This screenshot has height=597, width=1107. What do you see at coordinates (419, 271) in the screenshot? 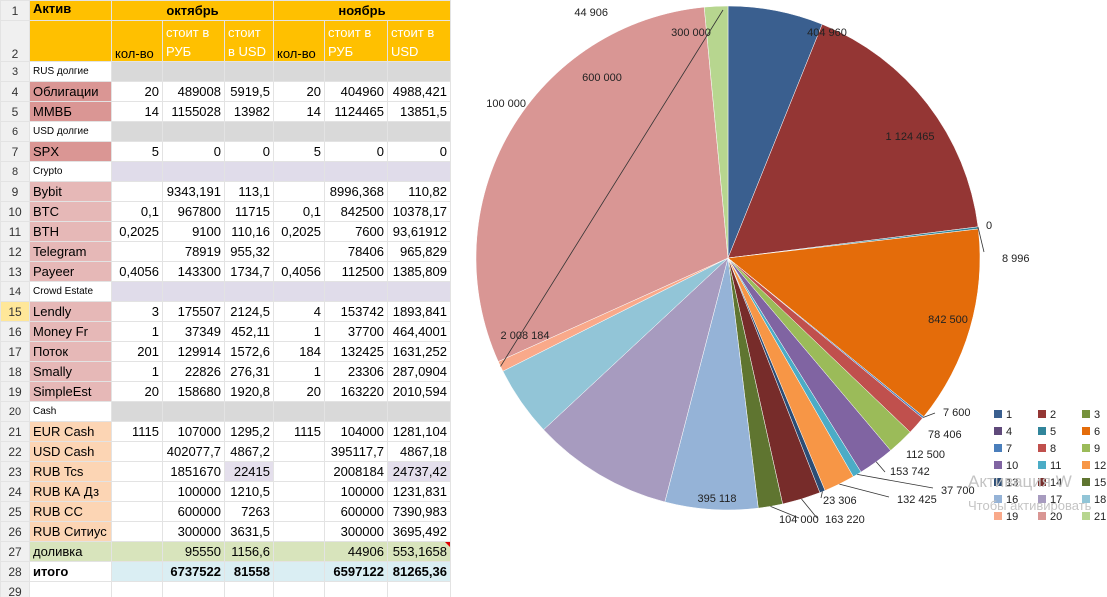
I see `value-cell: 1385,809` at bounding box center [419, 271].